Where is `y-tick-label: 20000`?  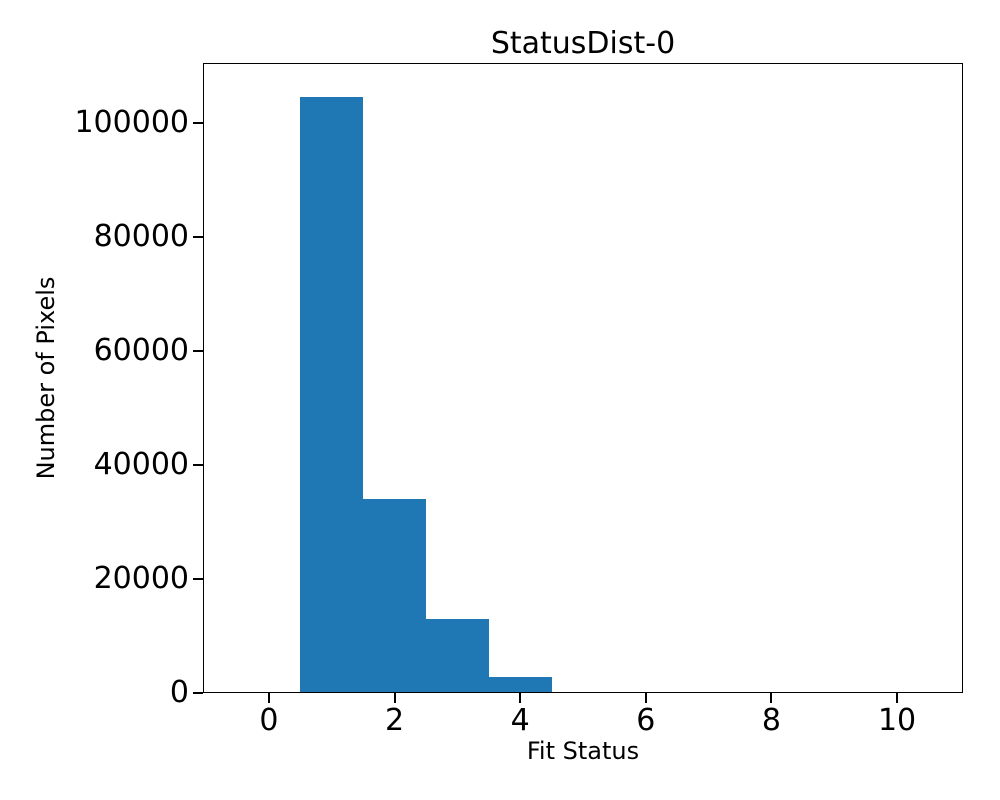
y-tick-label: 20000 is located at coordinates (141, 578).